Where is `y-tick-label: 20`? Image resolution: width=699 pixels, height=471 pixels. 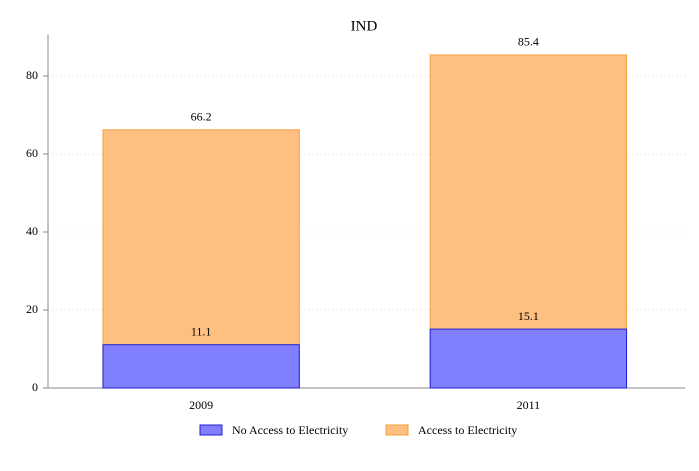 y-tick-label: 20 is located at coordinates (32, 309).